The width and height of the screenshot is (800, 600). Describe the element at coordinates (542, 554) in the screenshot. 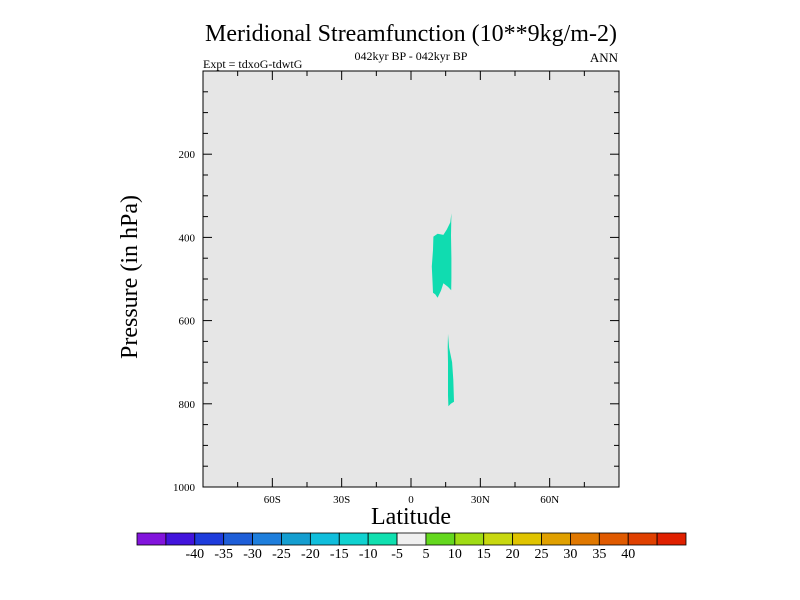

I see `colorbar-label: 25` at that location.